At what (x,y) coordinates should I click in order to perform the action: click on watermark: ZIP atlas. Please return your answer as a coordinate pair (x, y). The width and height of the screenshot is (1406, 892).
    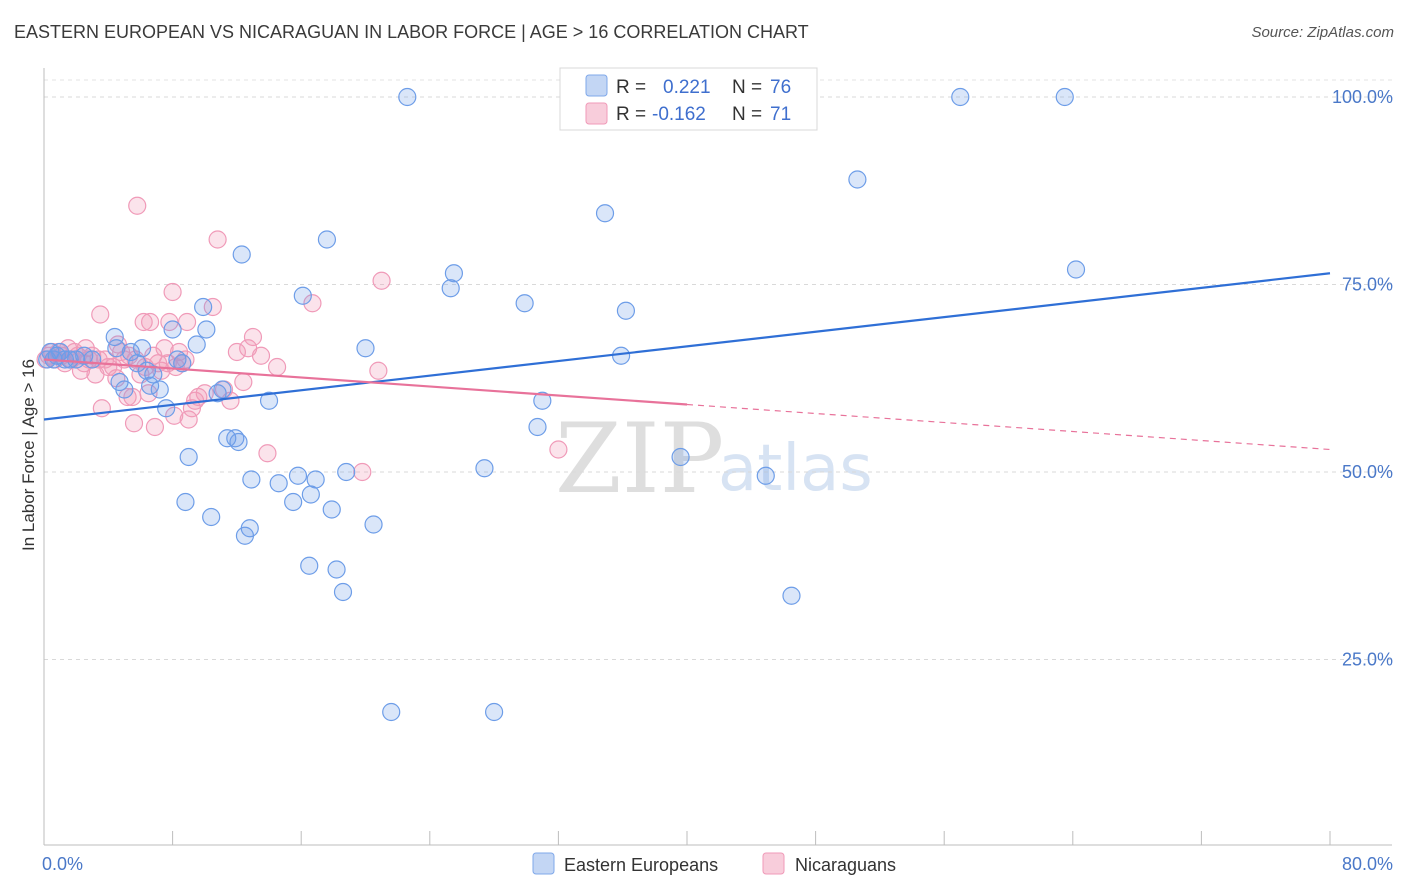
    Looking at the image, I should click on (714, 459).